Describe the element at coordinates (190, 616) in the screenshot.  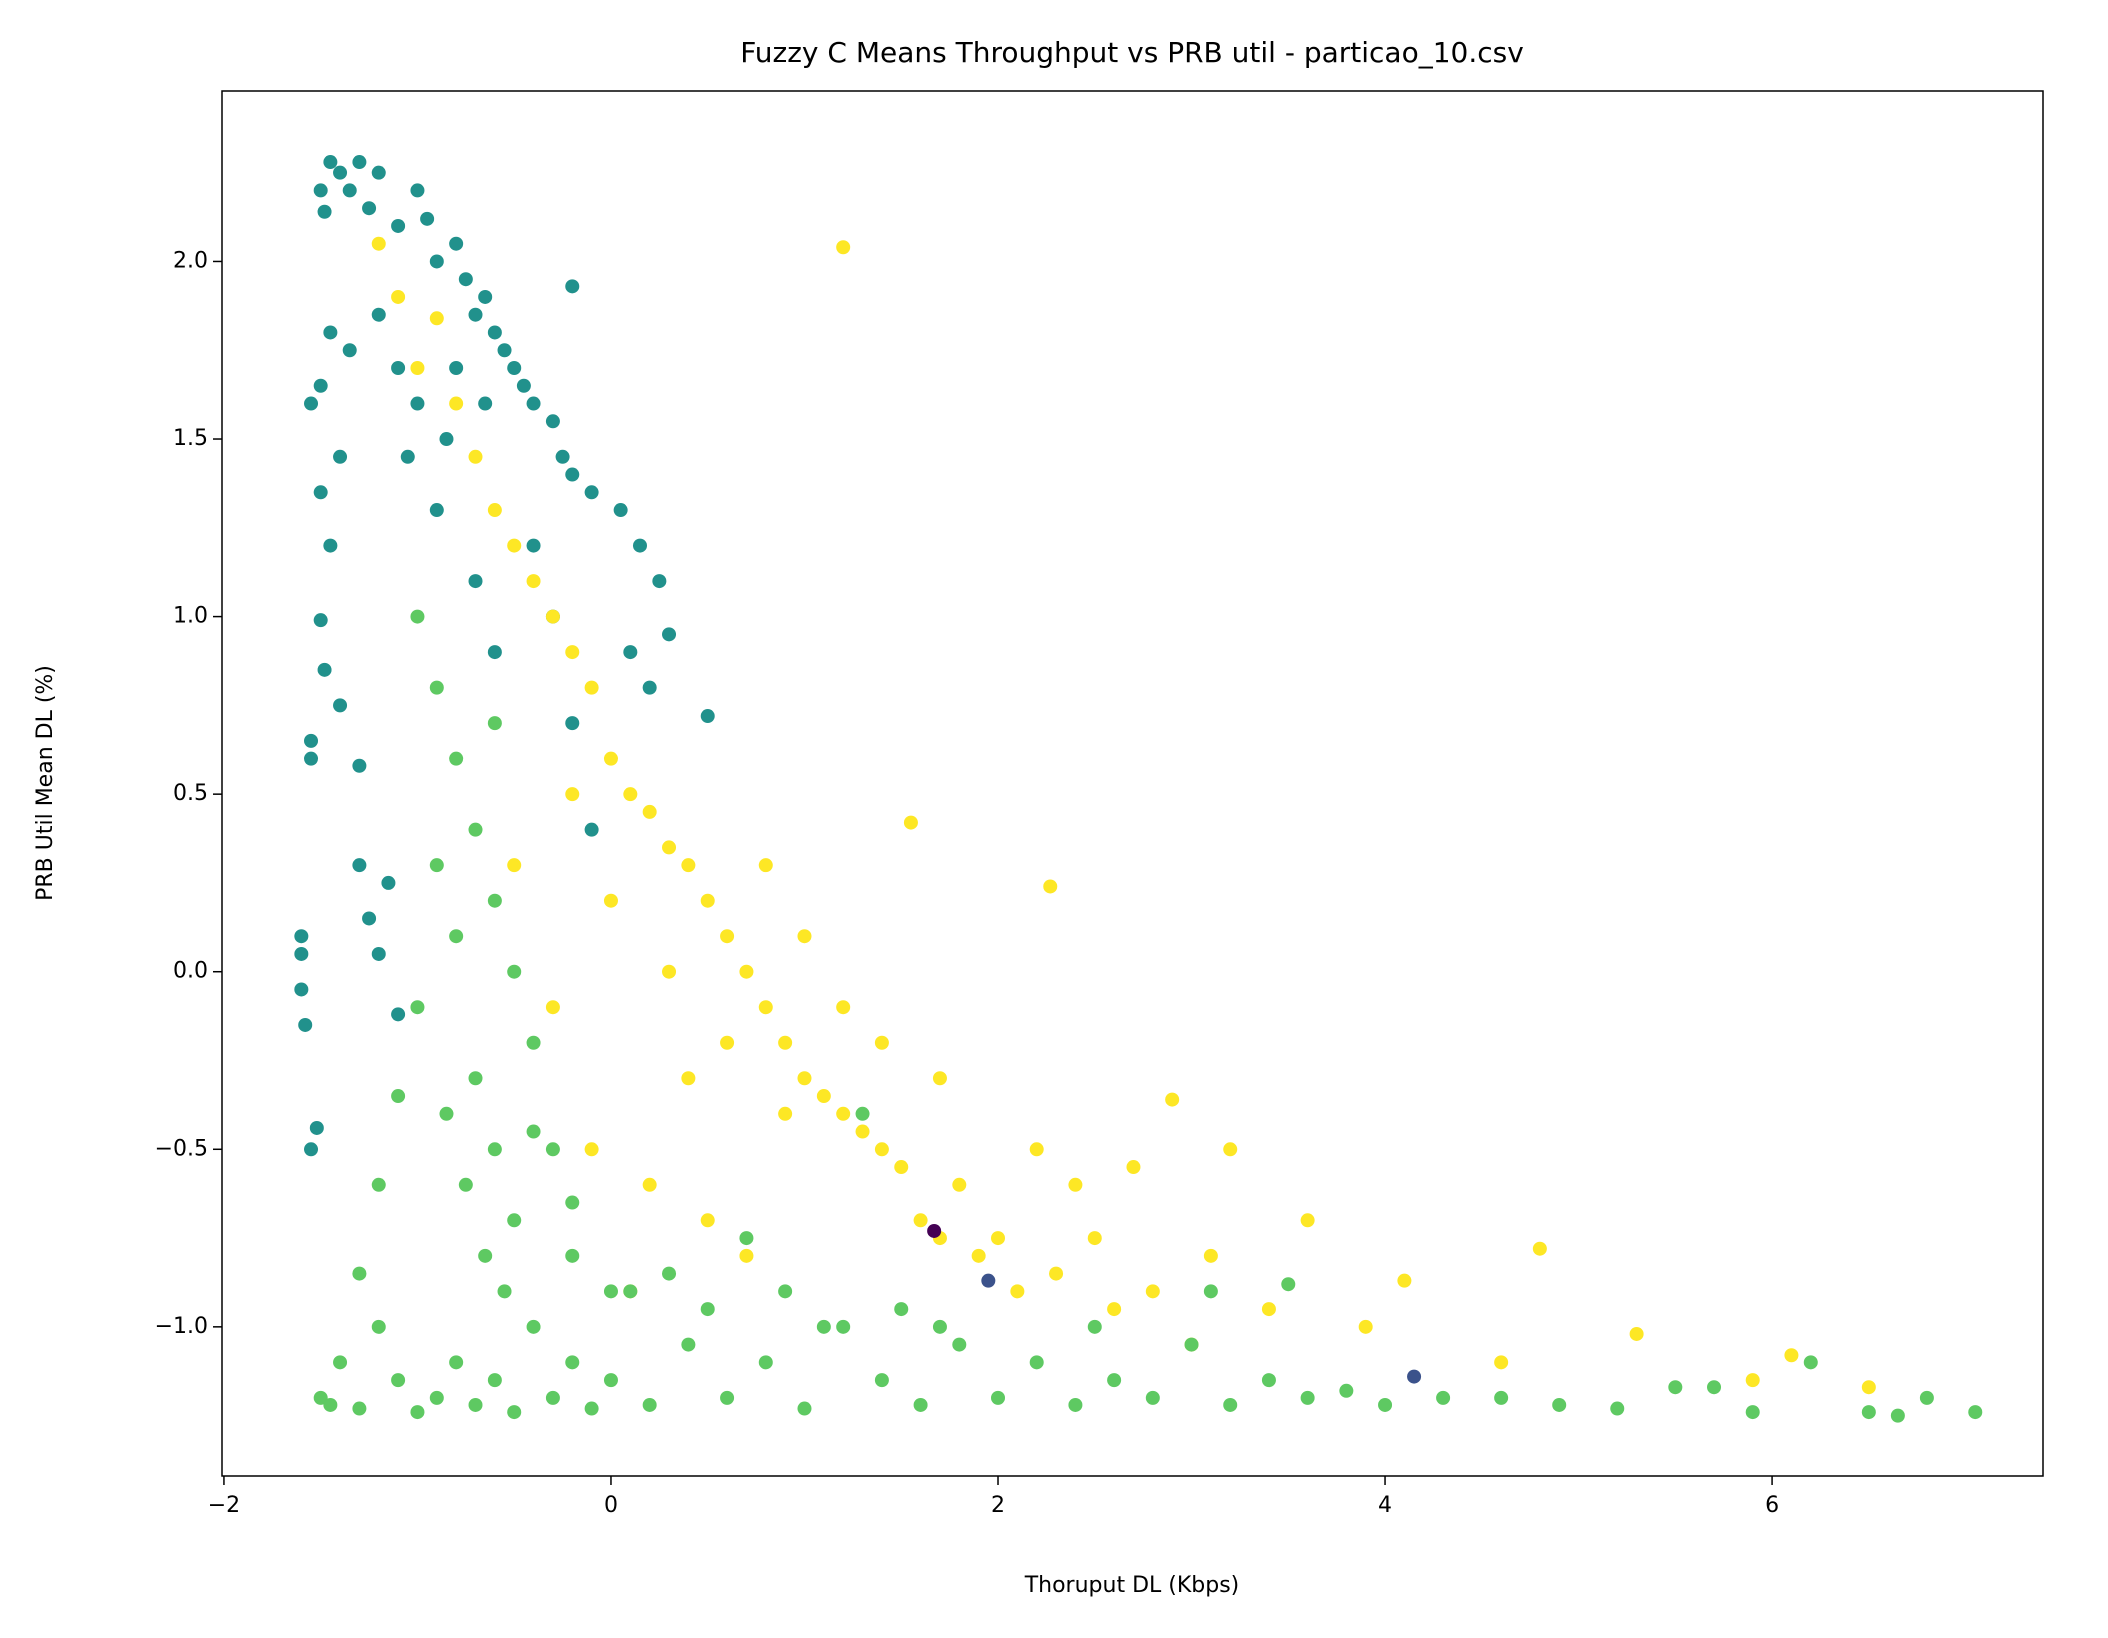
I see `y-tick-label: 1.0` at that location.